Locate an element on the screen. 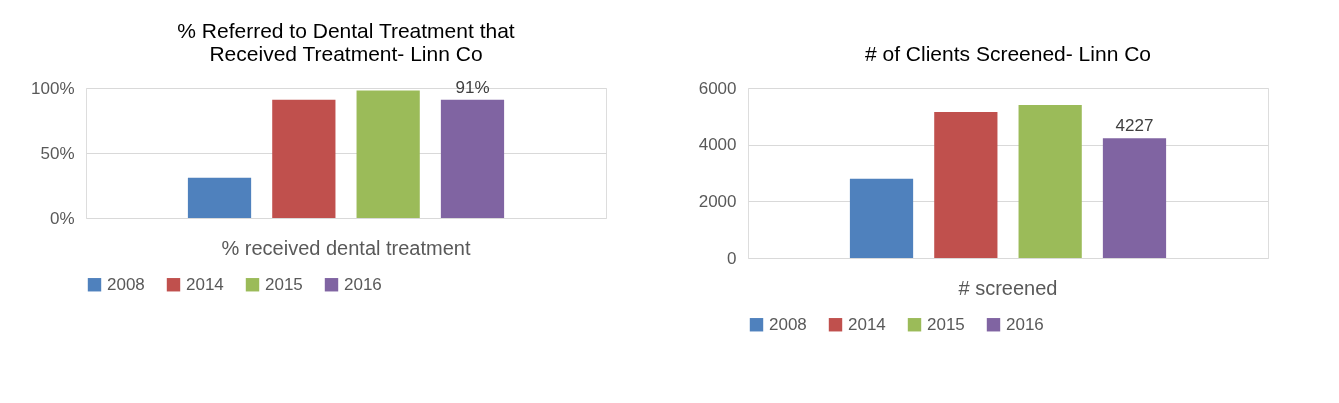 This screenshot has width=1339, height=403. y-tick-label: 4000 is located at coordinates (717, 145).